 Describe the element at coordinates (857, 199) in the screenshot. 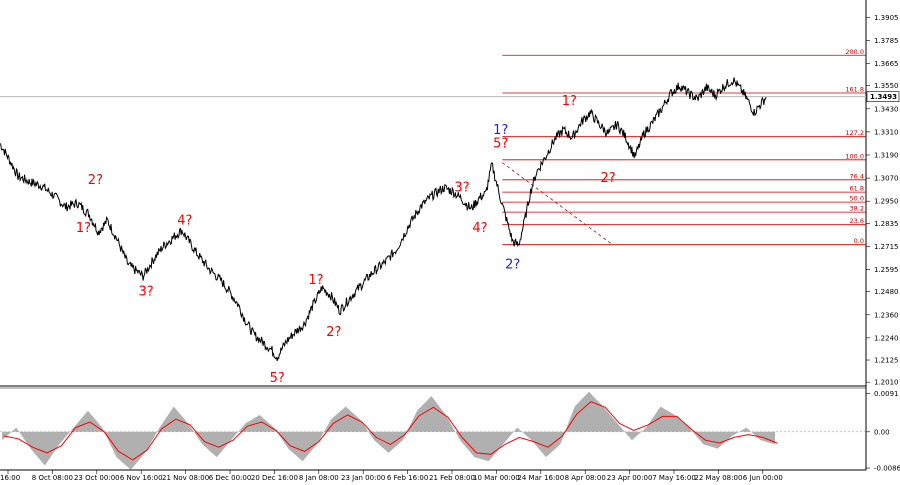

I see `fib-level-label: 50.0` at that location.